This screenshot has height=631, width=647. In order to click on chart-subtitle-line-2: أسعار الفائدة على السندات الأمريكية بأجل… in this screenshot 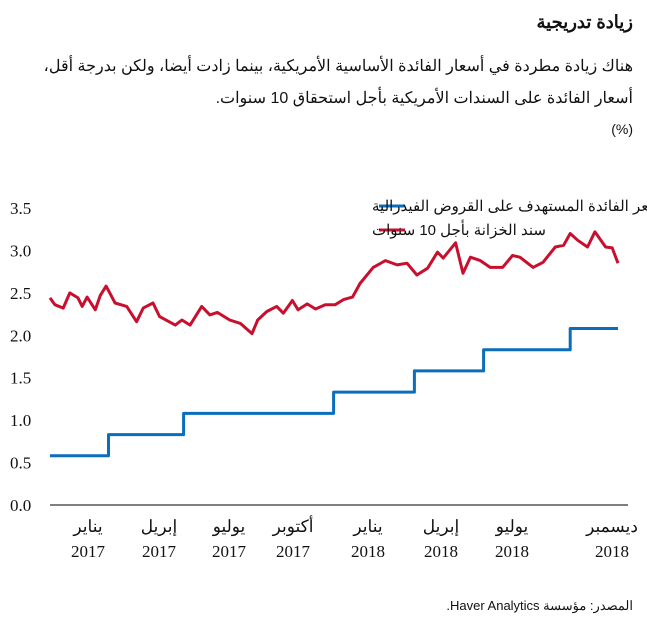, I will do `click(424, 98)`.